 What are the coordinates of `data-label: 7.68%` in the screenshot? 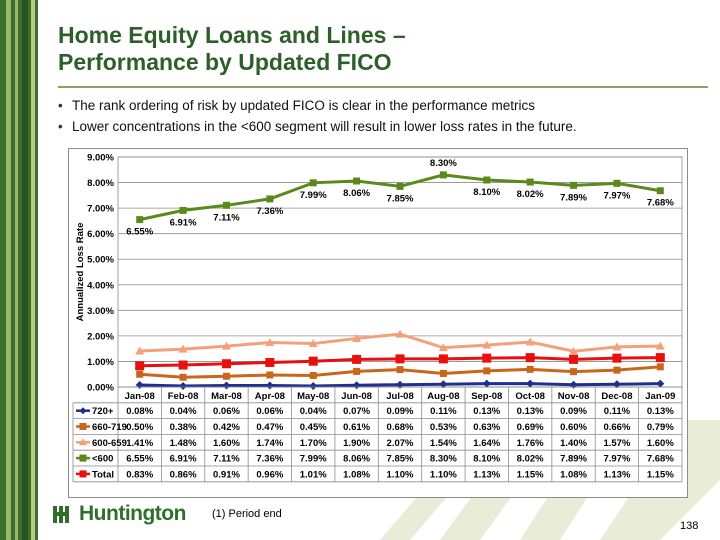 It's located at (660, 203).